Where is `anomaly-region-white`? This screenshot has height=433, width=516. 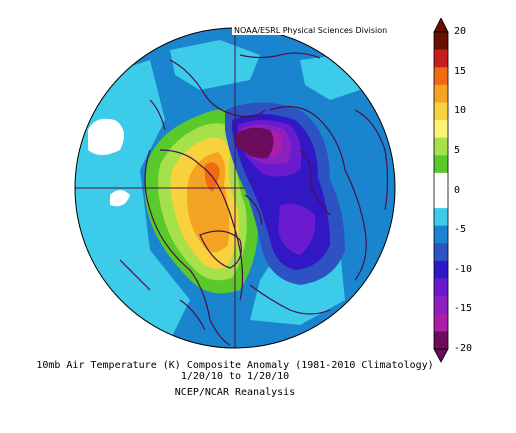 anomaly-region-white is located at coordinates (106, 136).